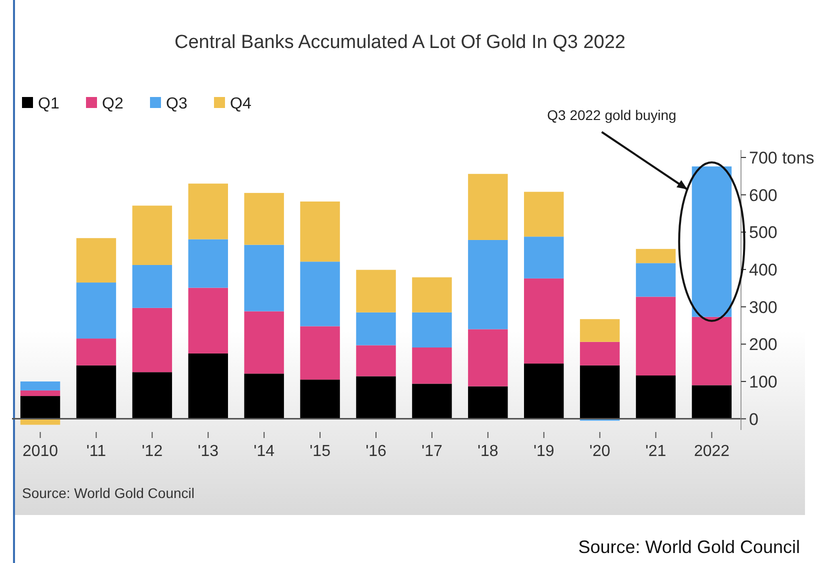 This screenshot has height=563, width=819. What do you see at coordinates (763, 382) in the screenshot?
I see `y-tick-label: 100` at bounding box center [763, 382].